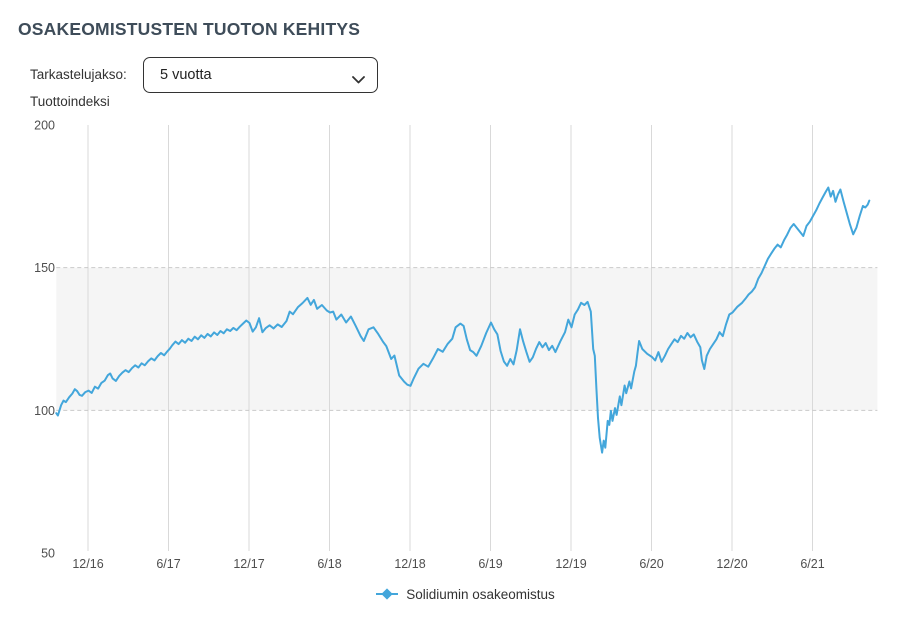 This screenshot has height=621, width=911. Describe the element at coordinates (812, 564) in the screenshot. I see `x-tick-label: 6/21` at that location.